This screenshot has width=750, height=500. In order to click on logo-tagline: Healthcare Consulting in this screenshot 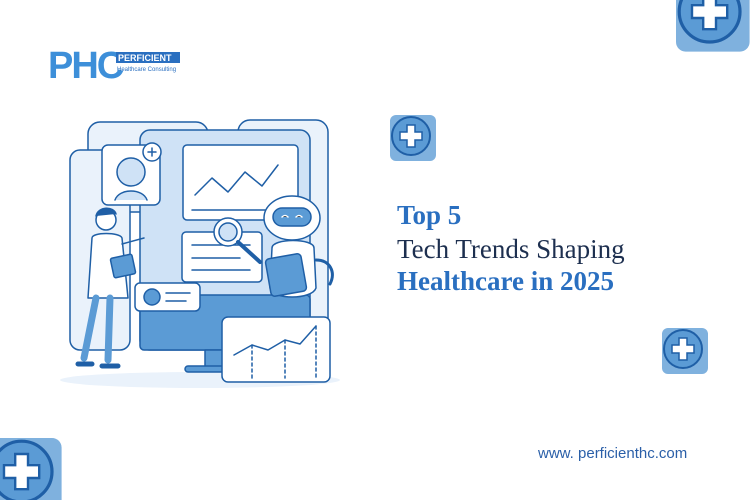, I will do `click(146, 70)`.